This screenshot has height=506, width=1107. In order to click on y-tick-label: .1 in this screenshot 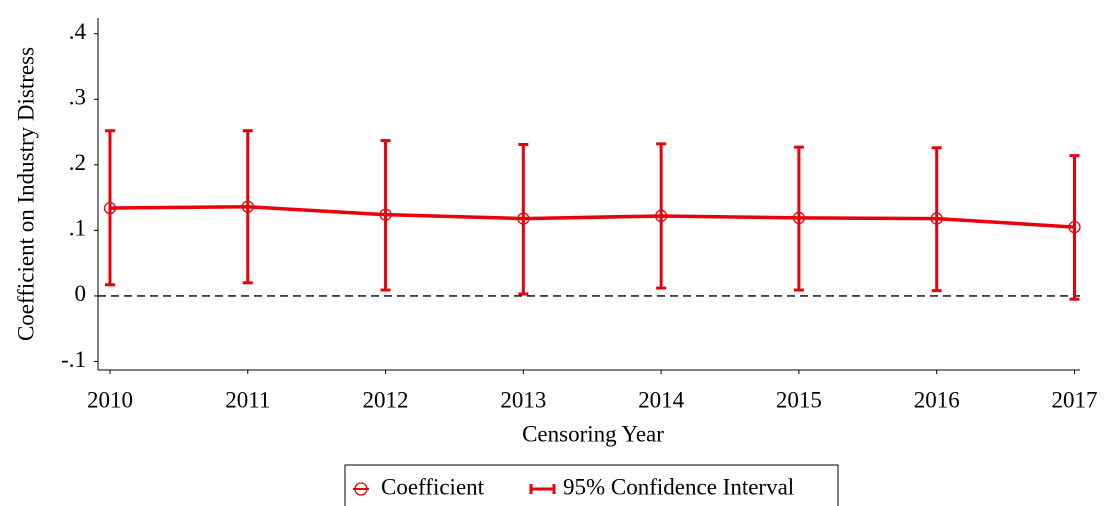, I will do `click(77, 228)`.